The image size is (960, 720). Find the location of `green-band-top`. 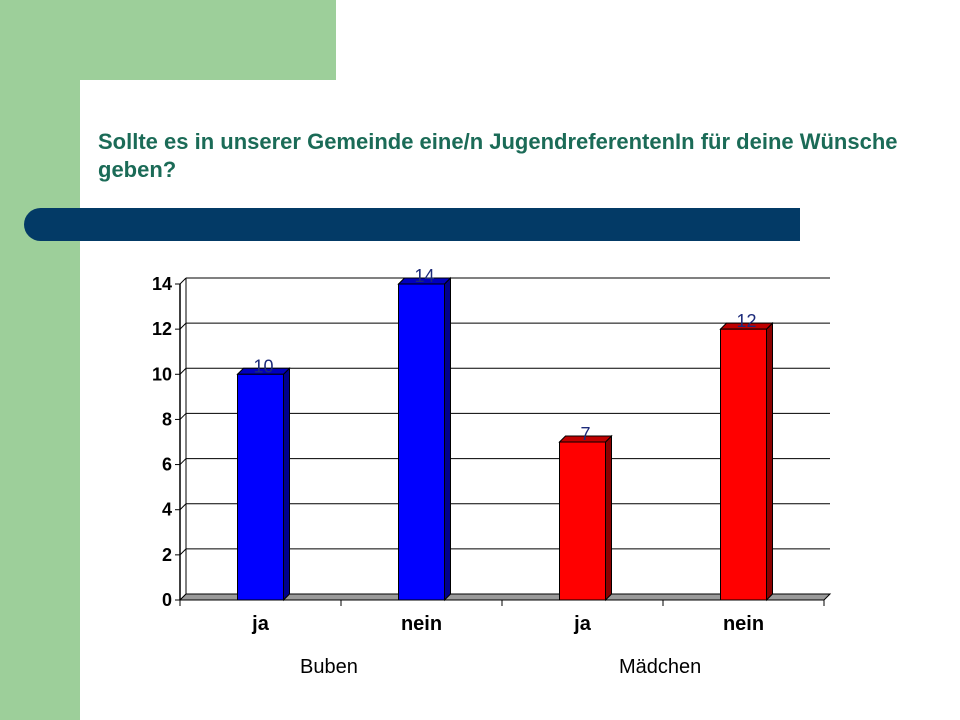

green-band-top is located at coordinates (168, 40).